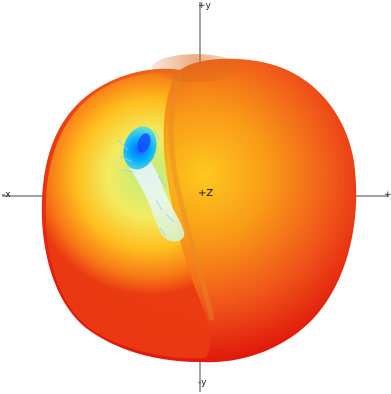 Image resolution: width=391 pixels, height=394 pixels. Describe the element at coordinates (204, 6) in the screenshot. I see `axis-label-y-positive: +y` at that location.